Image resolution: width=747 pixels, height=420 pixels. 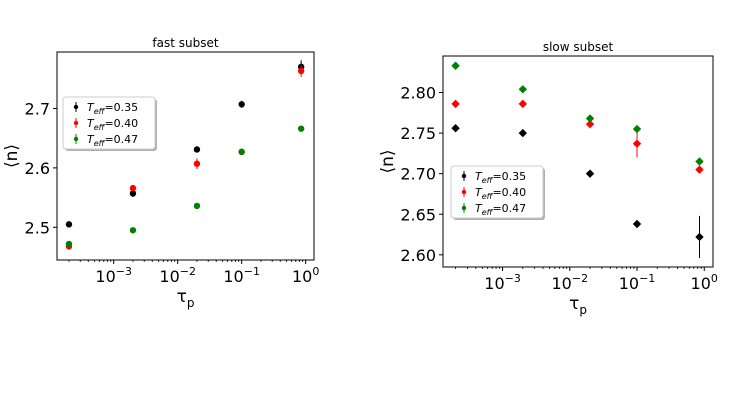 I want to click on y-tick-label: 2.6, so click(x=37, y=168).